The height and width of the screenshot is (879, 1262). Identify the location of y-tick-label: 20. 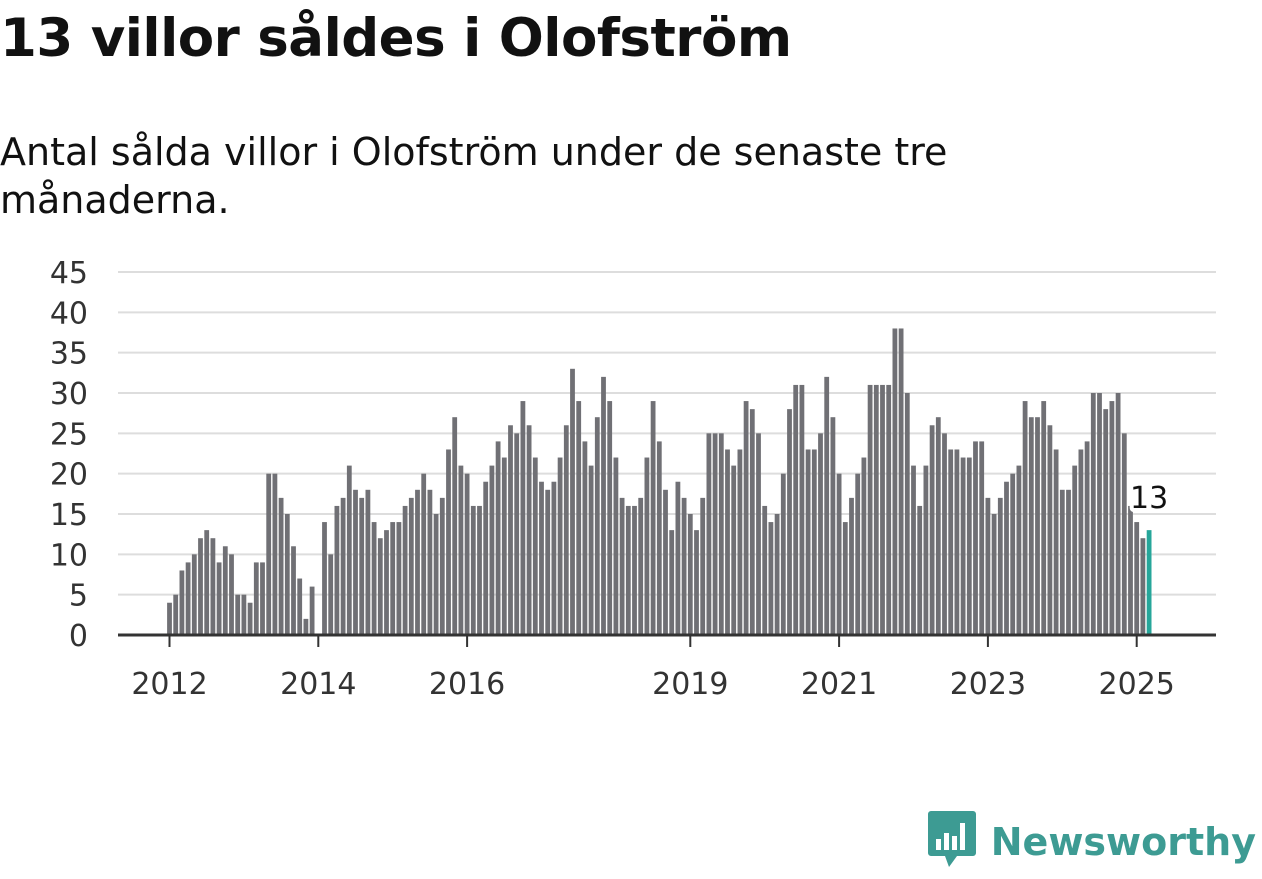
(69, 475).